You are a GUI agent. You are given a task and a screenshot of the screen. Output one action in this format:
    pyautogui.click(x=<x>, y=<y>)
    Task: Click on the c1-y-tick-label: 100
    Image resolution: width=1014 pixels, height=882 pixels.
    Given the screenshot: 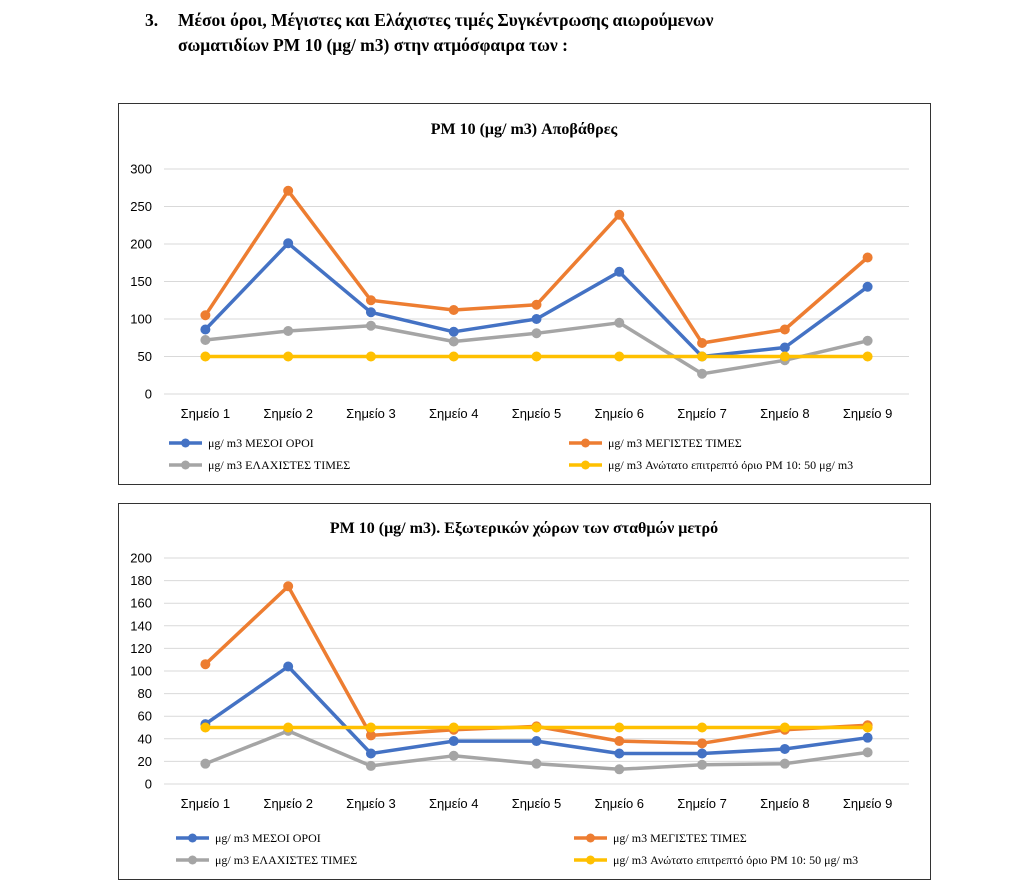 What is the action you would take?
    pyautogui.click(x=141, y=671)
    